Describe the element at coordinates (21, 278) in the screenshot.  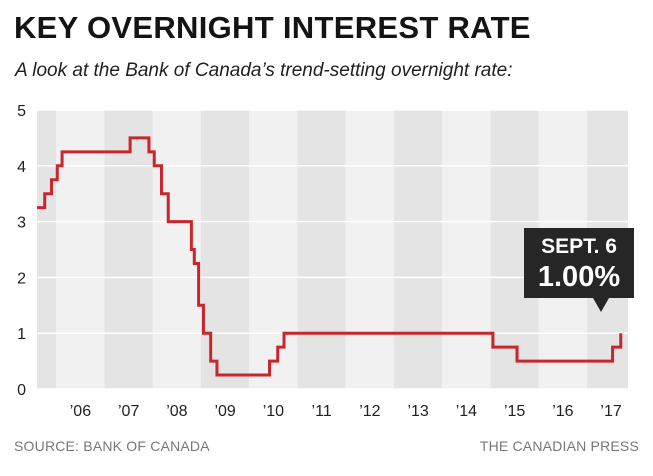
I see `y-tick-label: 2` at that location.